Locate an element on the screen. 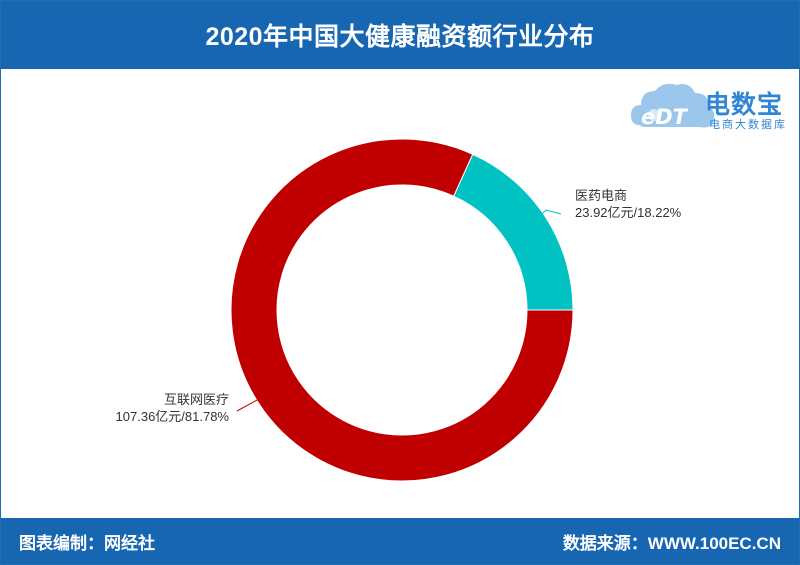 The image size is (800, 565). chart-title: 2020年中国大健康融资额行业分布 is located at coordinates (400, 37).